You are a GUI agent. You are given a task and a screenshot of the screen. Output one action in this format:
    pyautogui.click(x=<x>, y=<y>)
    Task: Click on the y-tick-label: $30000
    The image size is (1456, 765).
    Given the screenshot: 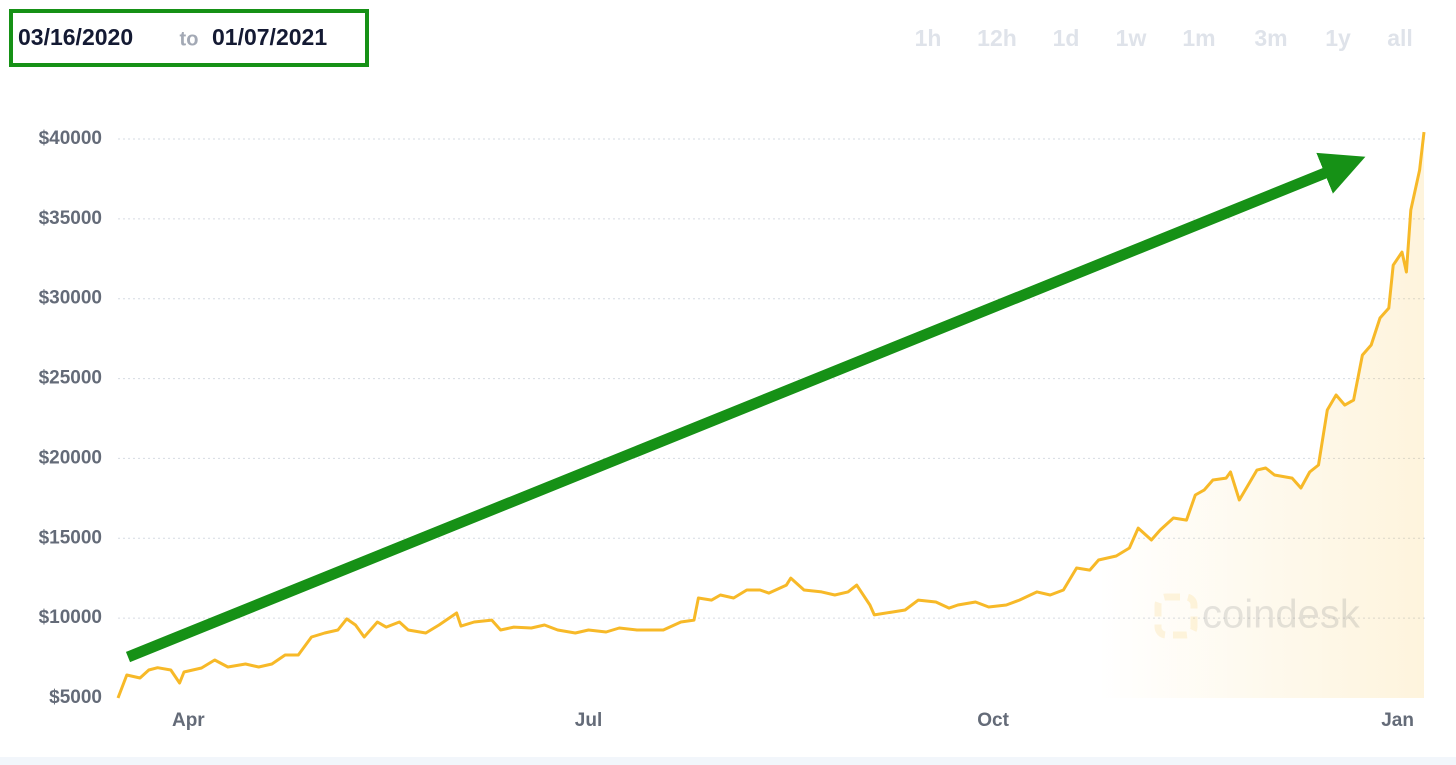 What is the action you would take?
    pyautogui.click(x=70, y=298)
    